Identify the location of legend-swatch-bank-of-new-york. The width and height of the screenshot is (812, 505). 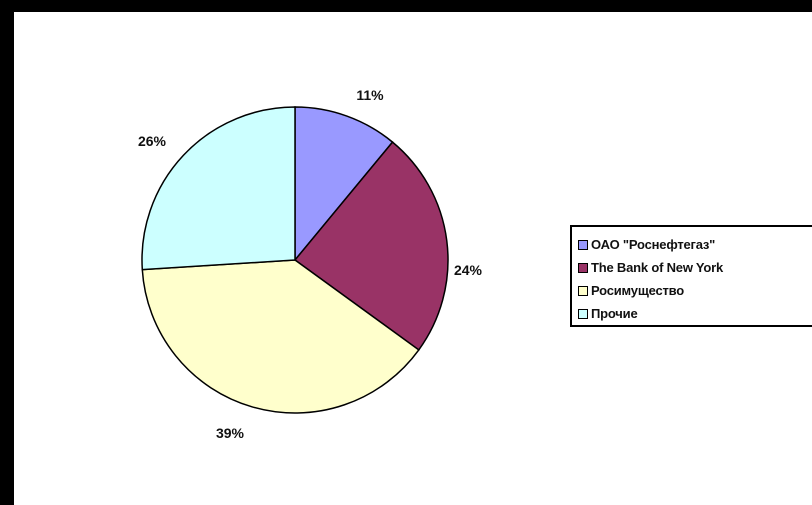
(583, 267).